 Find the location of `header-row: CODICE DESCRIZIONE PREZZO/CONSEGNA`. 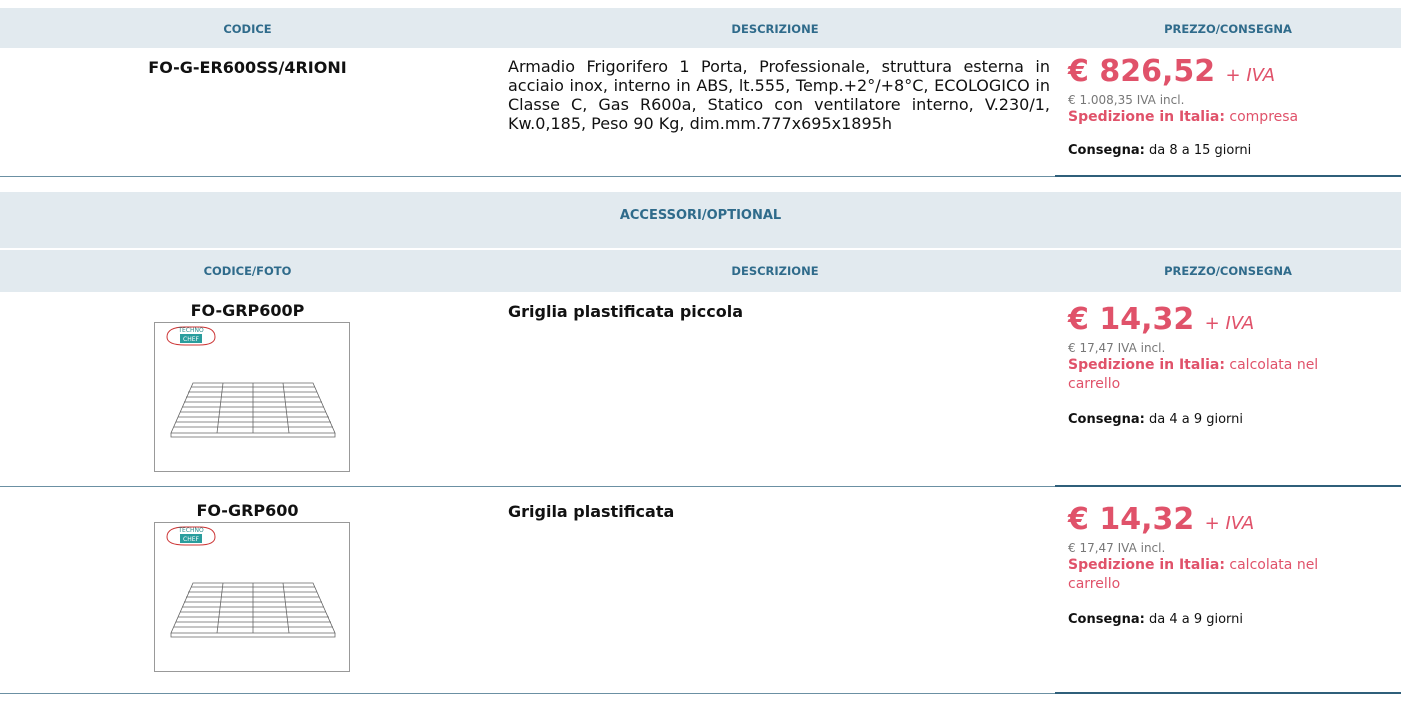

header-row: CODICE DESCRIZIONE PREZZO/CONSEGNA is located at coordinates (700, 28).